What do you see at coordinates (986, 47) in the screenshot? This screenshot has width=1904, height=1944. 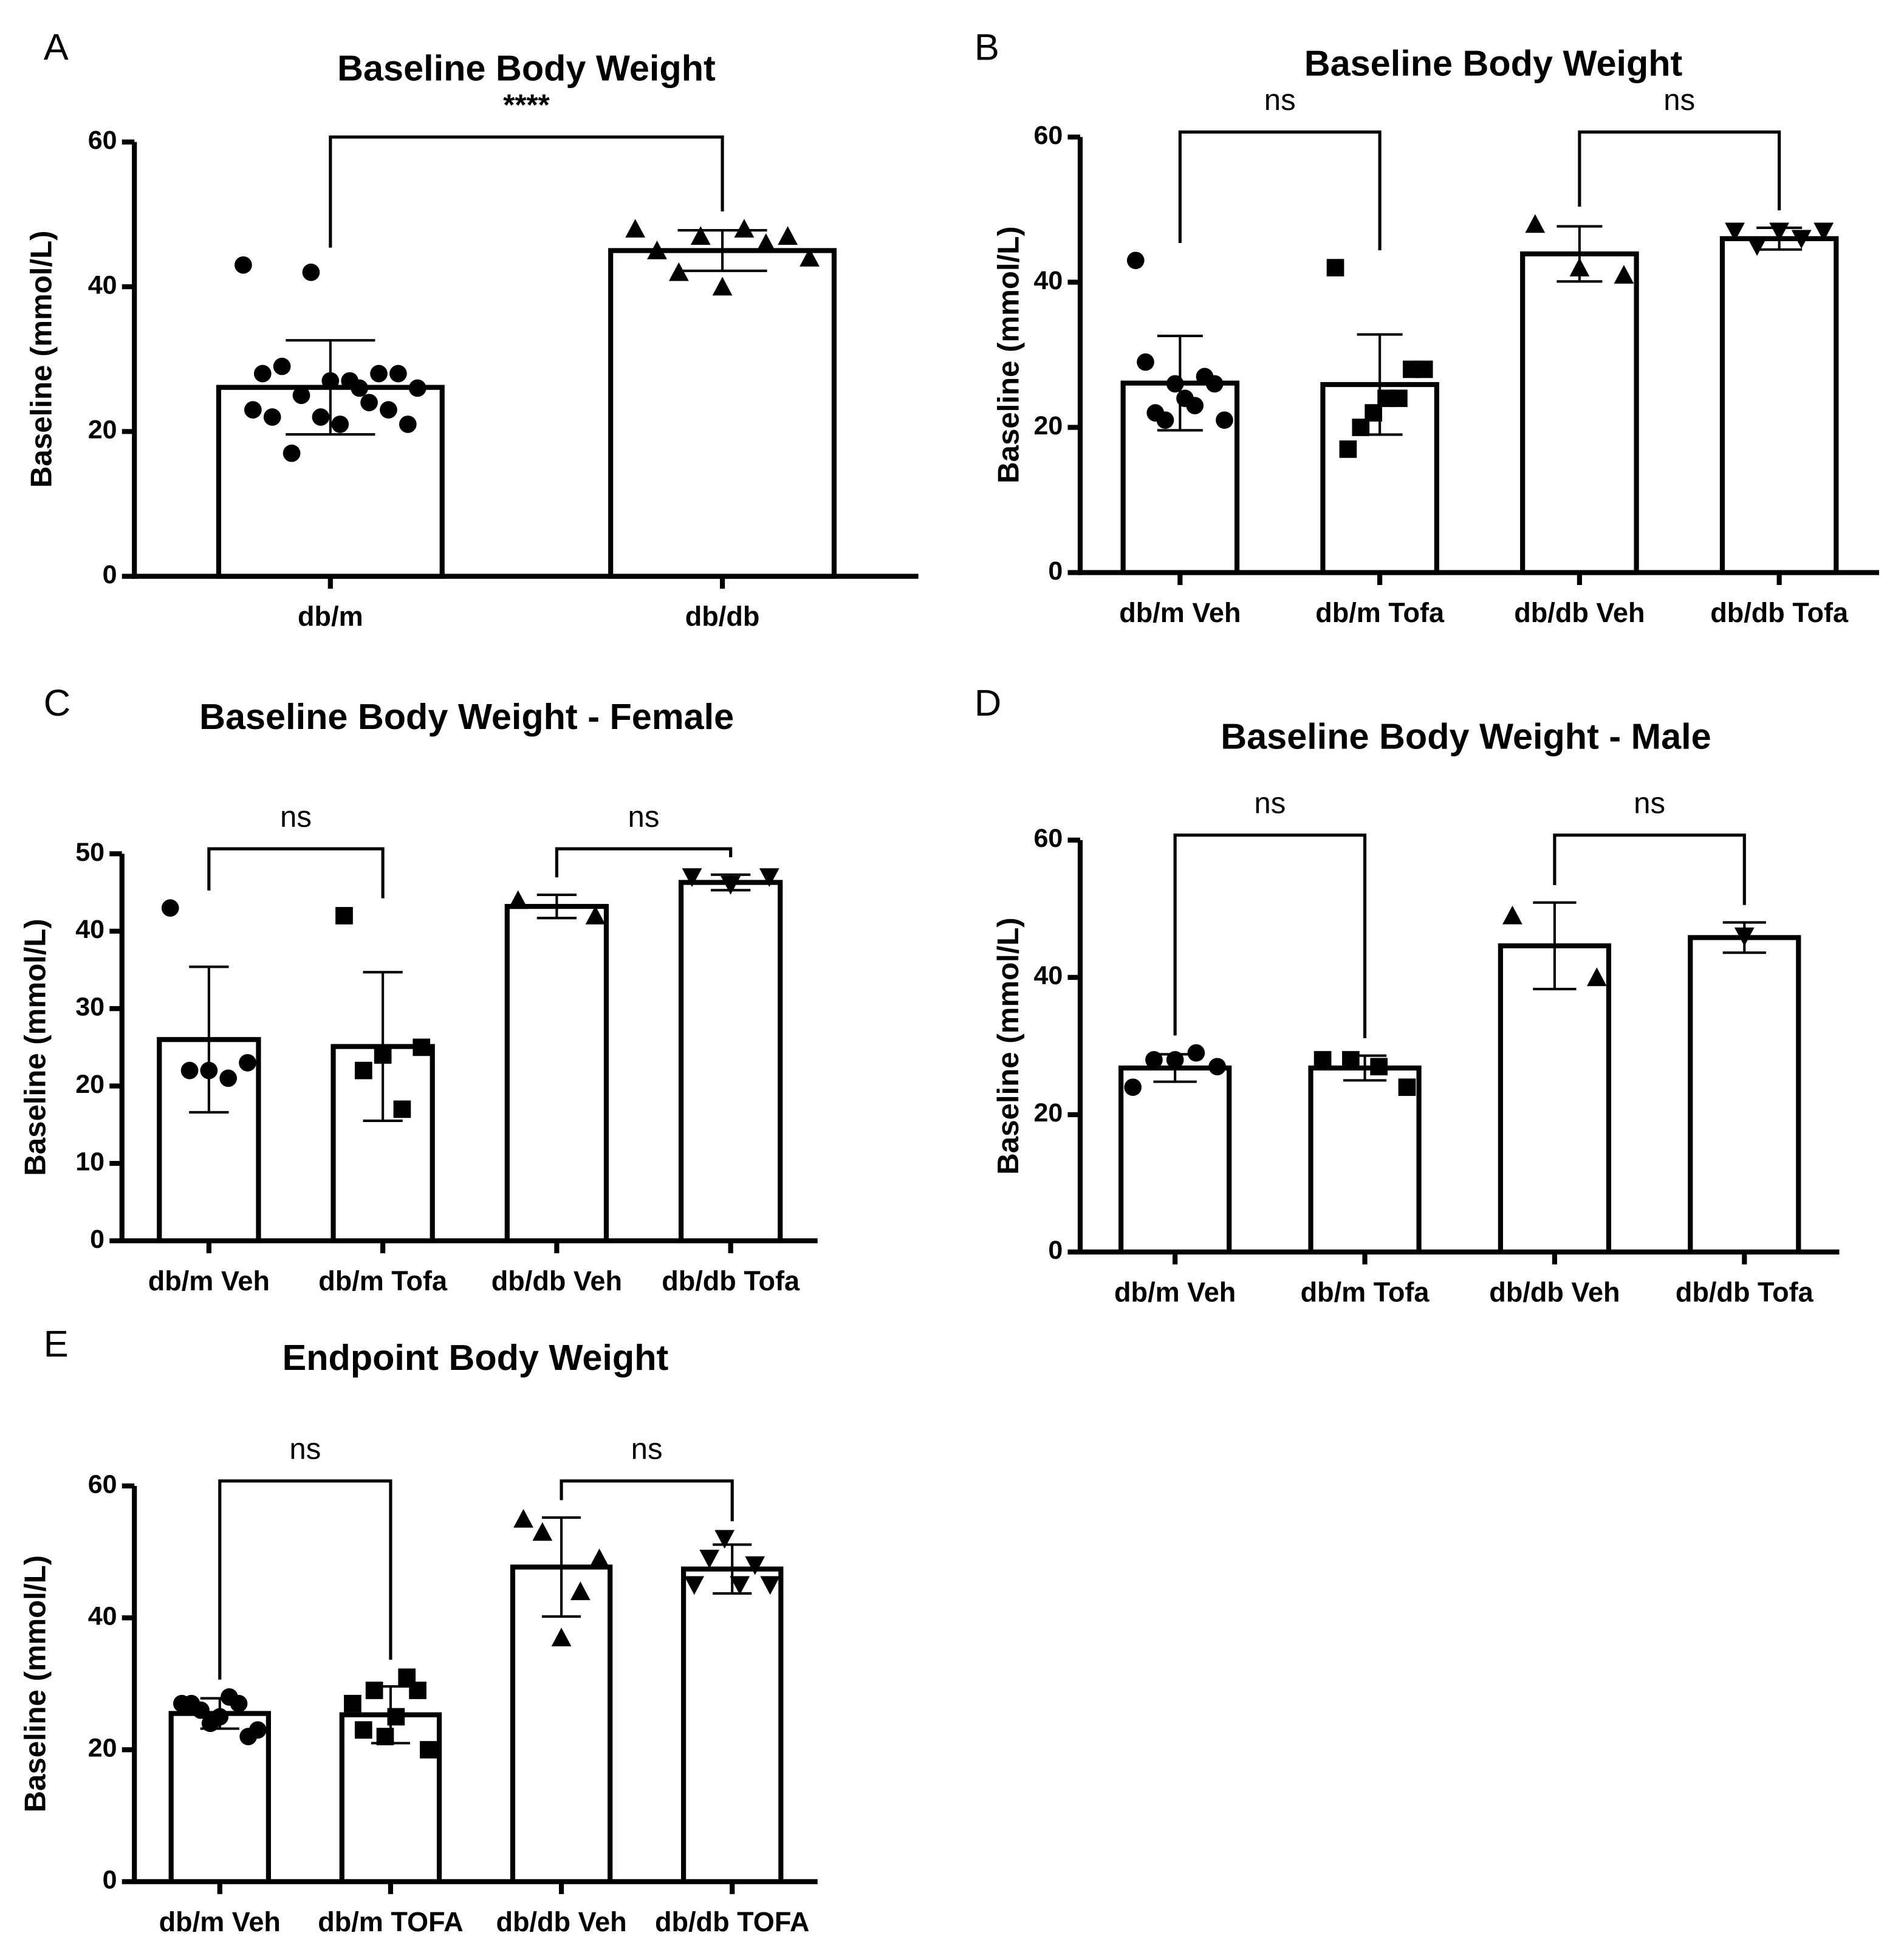 I see `panel-letter: B` at bounding box center [986, 47].